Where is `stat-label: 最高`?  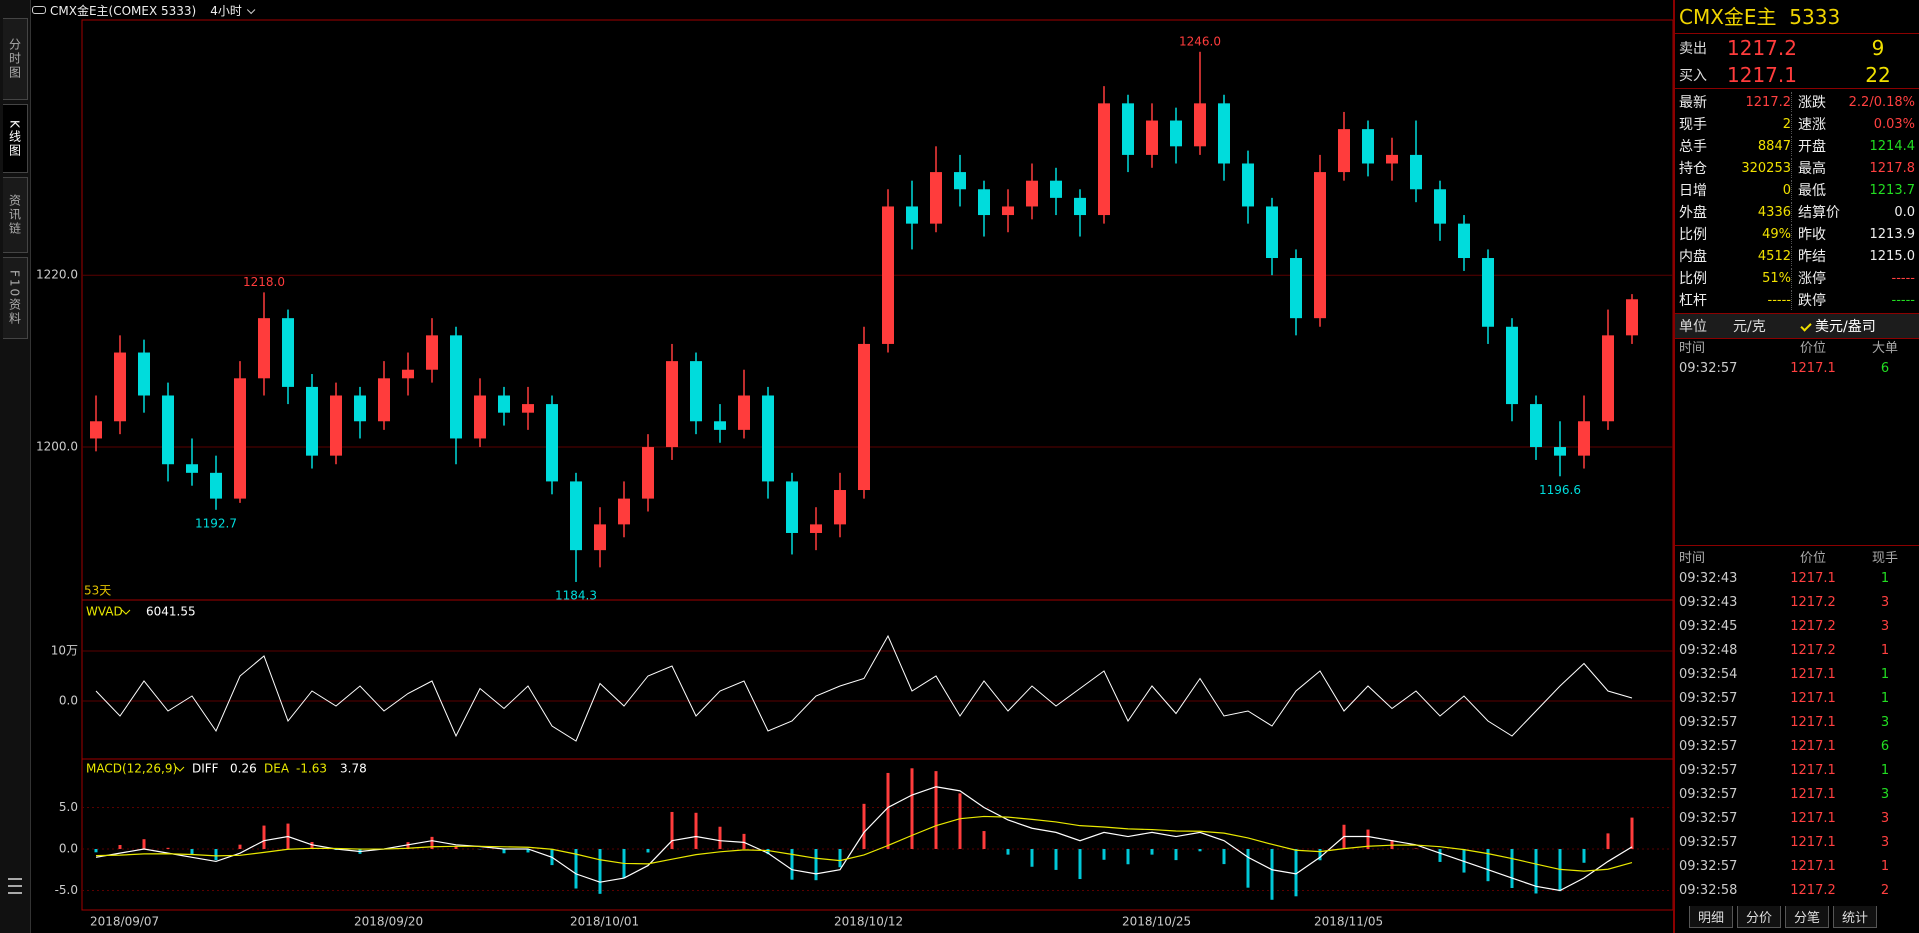
stat-label: 最高 is located at coordinates (1819, 168).